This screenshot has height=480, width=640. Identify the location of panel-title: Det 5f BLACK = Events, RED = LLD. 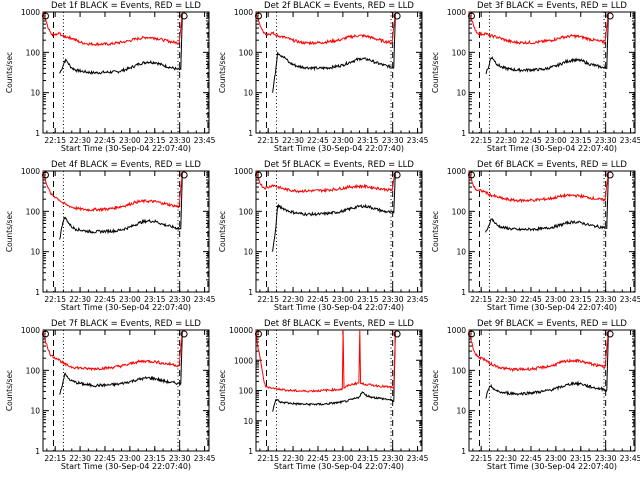
(339, 165).